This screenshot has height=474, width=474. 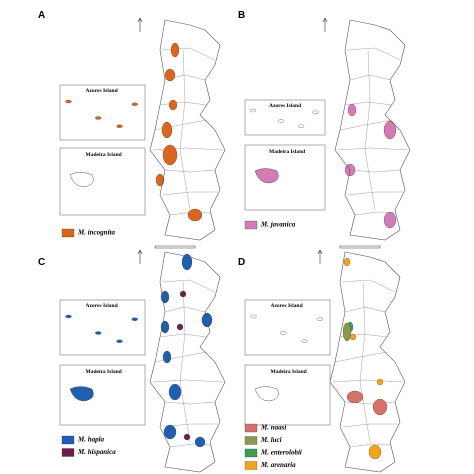 What do you see at coordinates (41, 262) in the screenshot?
I see `panel-letter: C` at bounding box center [41, 262].